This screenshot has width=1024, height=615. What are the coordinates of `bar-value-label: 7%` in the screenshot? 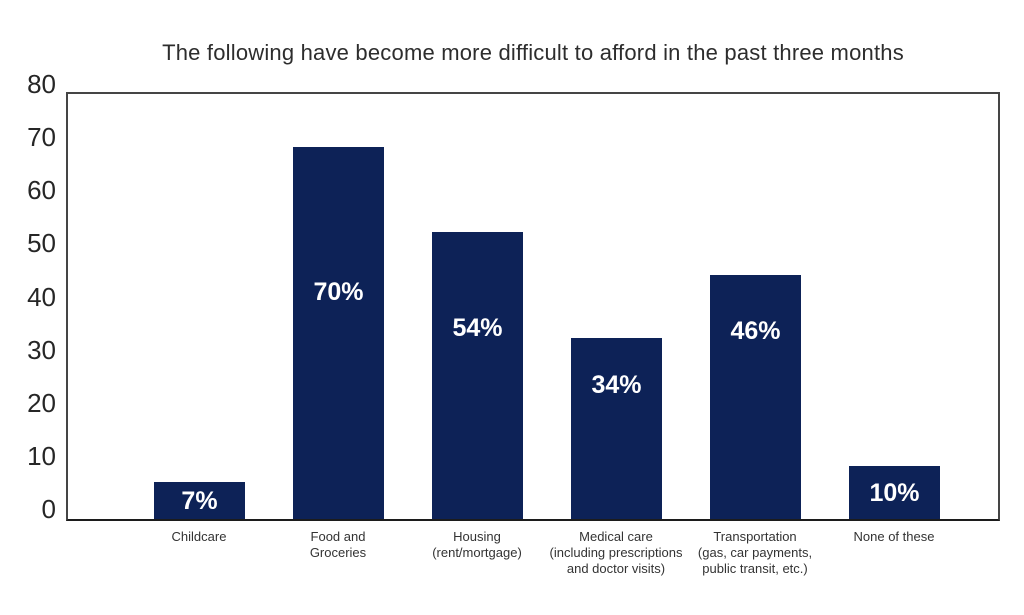 It's located at (199, 501).